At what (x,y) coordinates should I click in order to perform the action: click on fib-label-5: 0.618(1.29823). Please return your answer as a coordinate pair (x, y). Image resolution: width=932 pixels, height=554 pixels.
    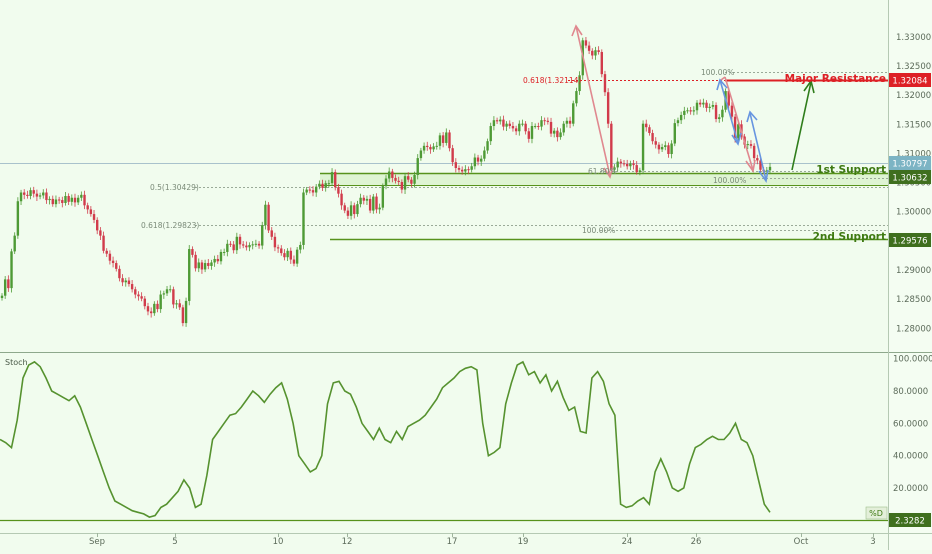
    Looking at the image, I should click on (170, 225).